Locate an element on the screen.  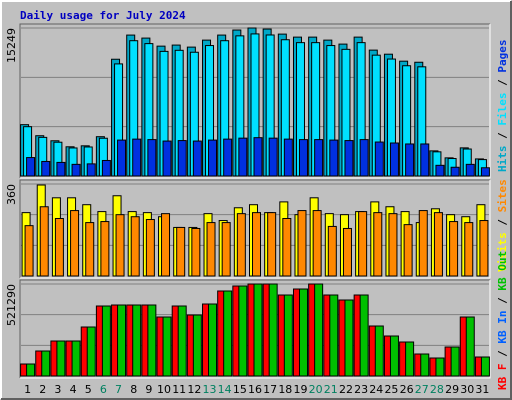
x-tick-label: 28 is located at coordinates (437, 389).